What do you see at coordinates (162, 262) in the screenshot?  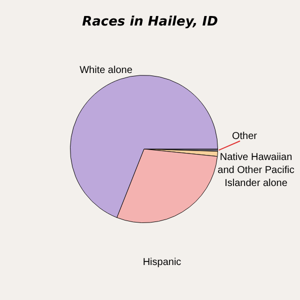 I see `slice-label: Hispanic` at bounding box center [162, 262].